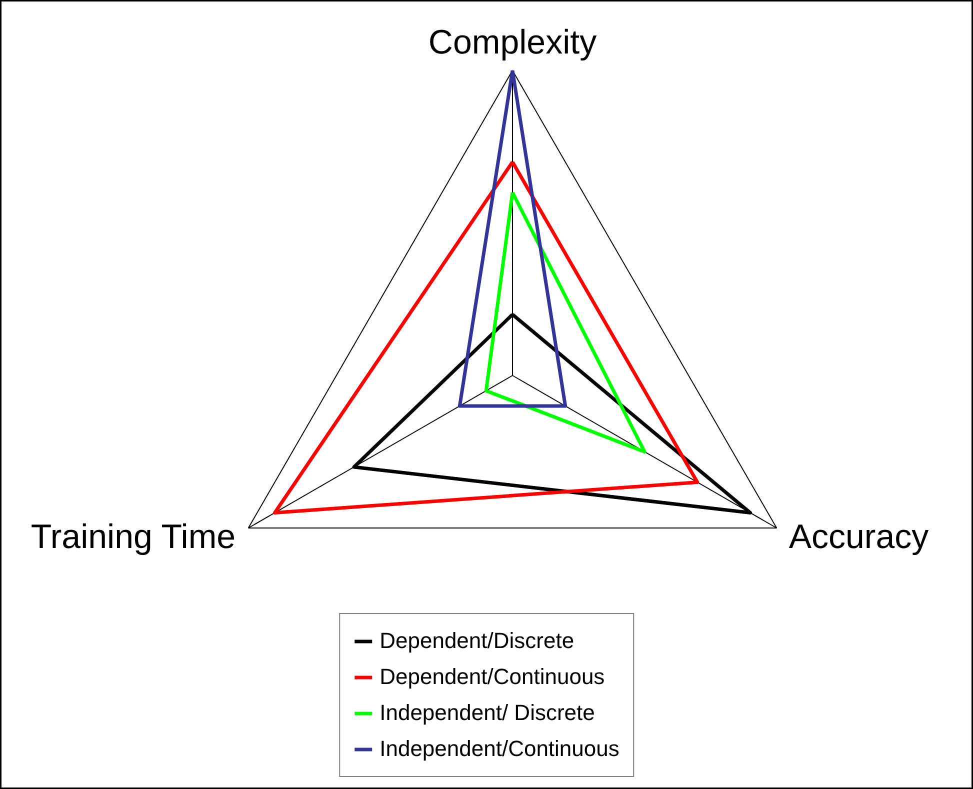  What do you see at coordinates (477, 641) in the screenshot?
I see `legend-label: Dependent/Discrete` at bounding box center [477, 641].